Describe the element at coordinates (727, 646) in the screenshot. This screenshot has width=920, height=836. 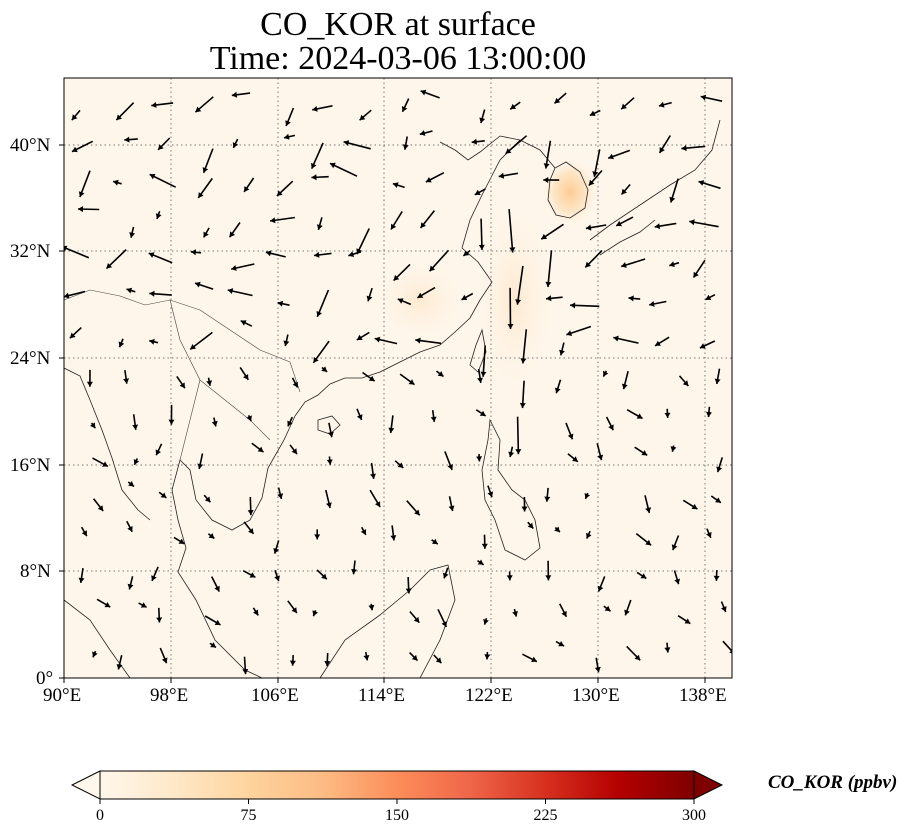
I see `wind-vector-shaft` at that location.